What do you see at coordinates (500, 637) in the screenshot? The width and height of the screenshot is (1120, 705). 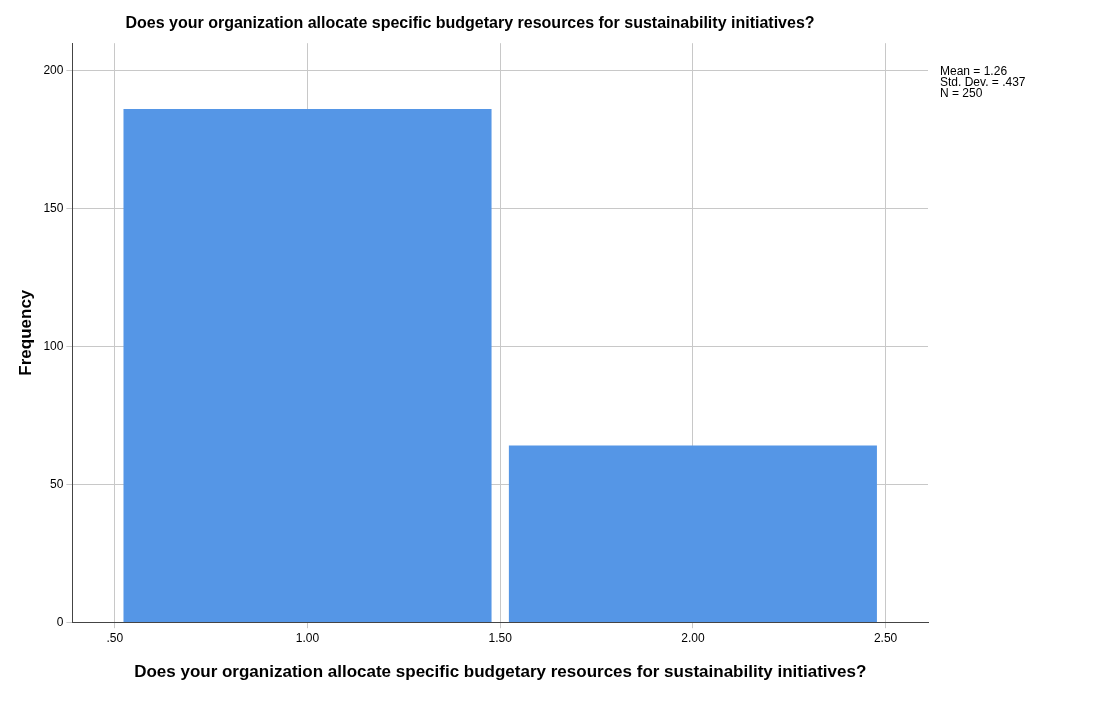 I see `x-tick-label: 1.50` at bounding box center [500, 637].